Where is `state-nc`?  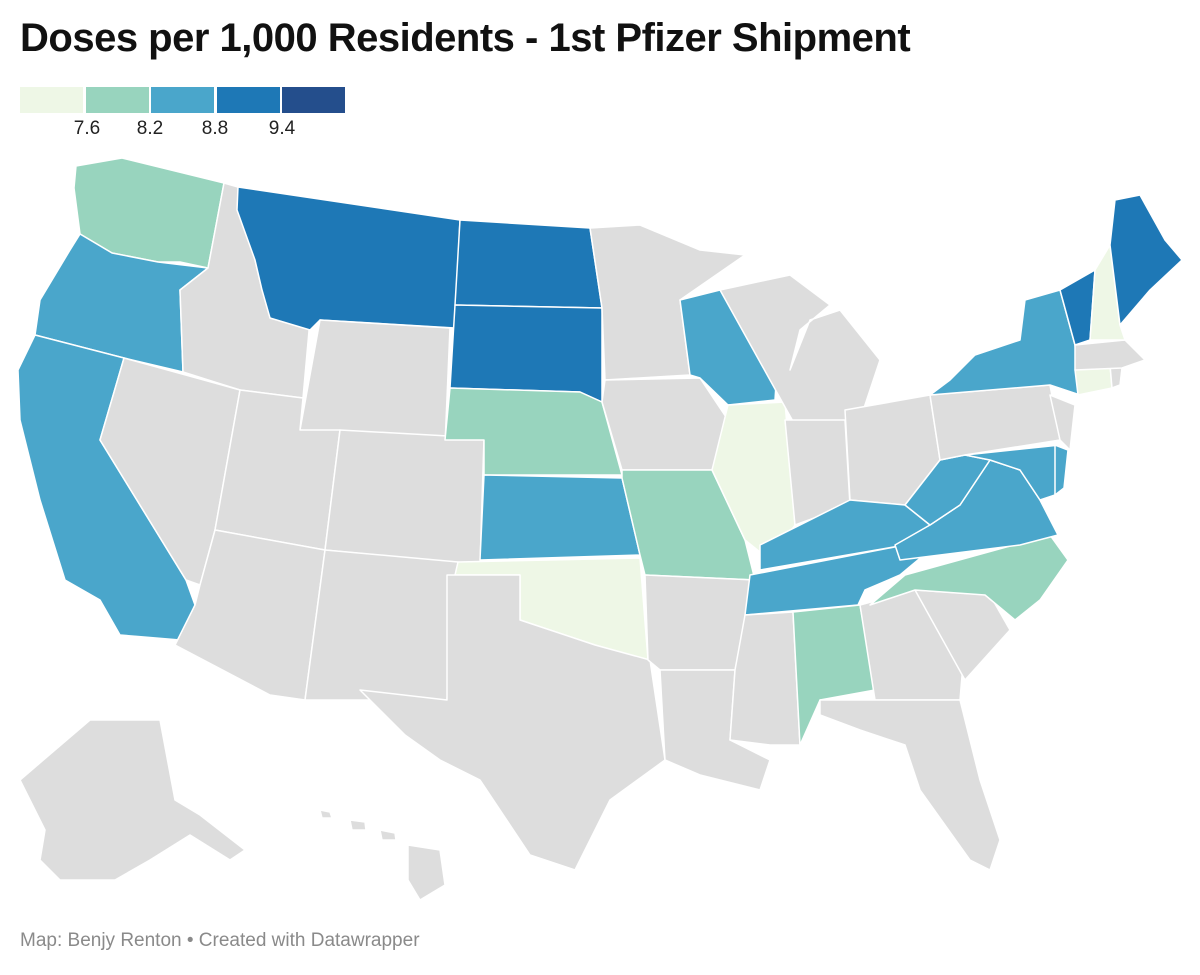
state-nc is located at coordinates (969, 577).